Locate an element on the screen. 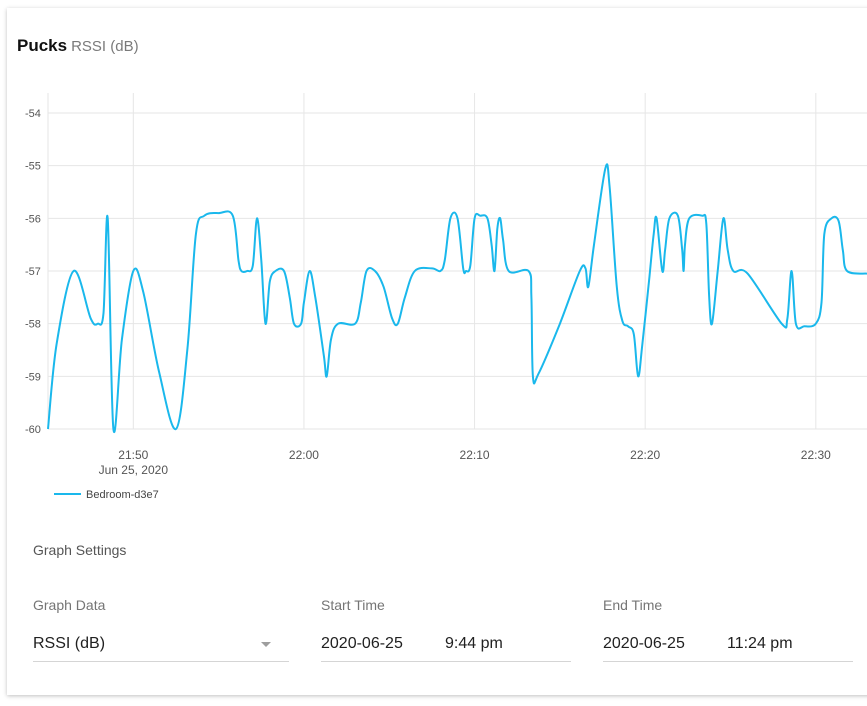 The width and height of the screenshot is (867, 706). start-time-label: Start Time is located at coordinates (353, 605).